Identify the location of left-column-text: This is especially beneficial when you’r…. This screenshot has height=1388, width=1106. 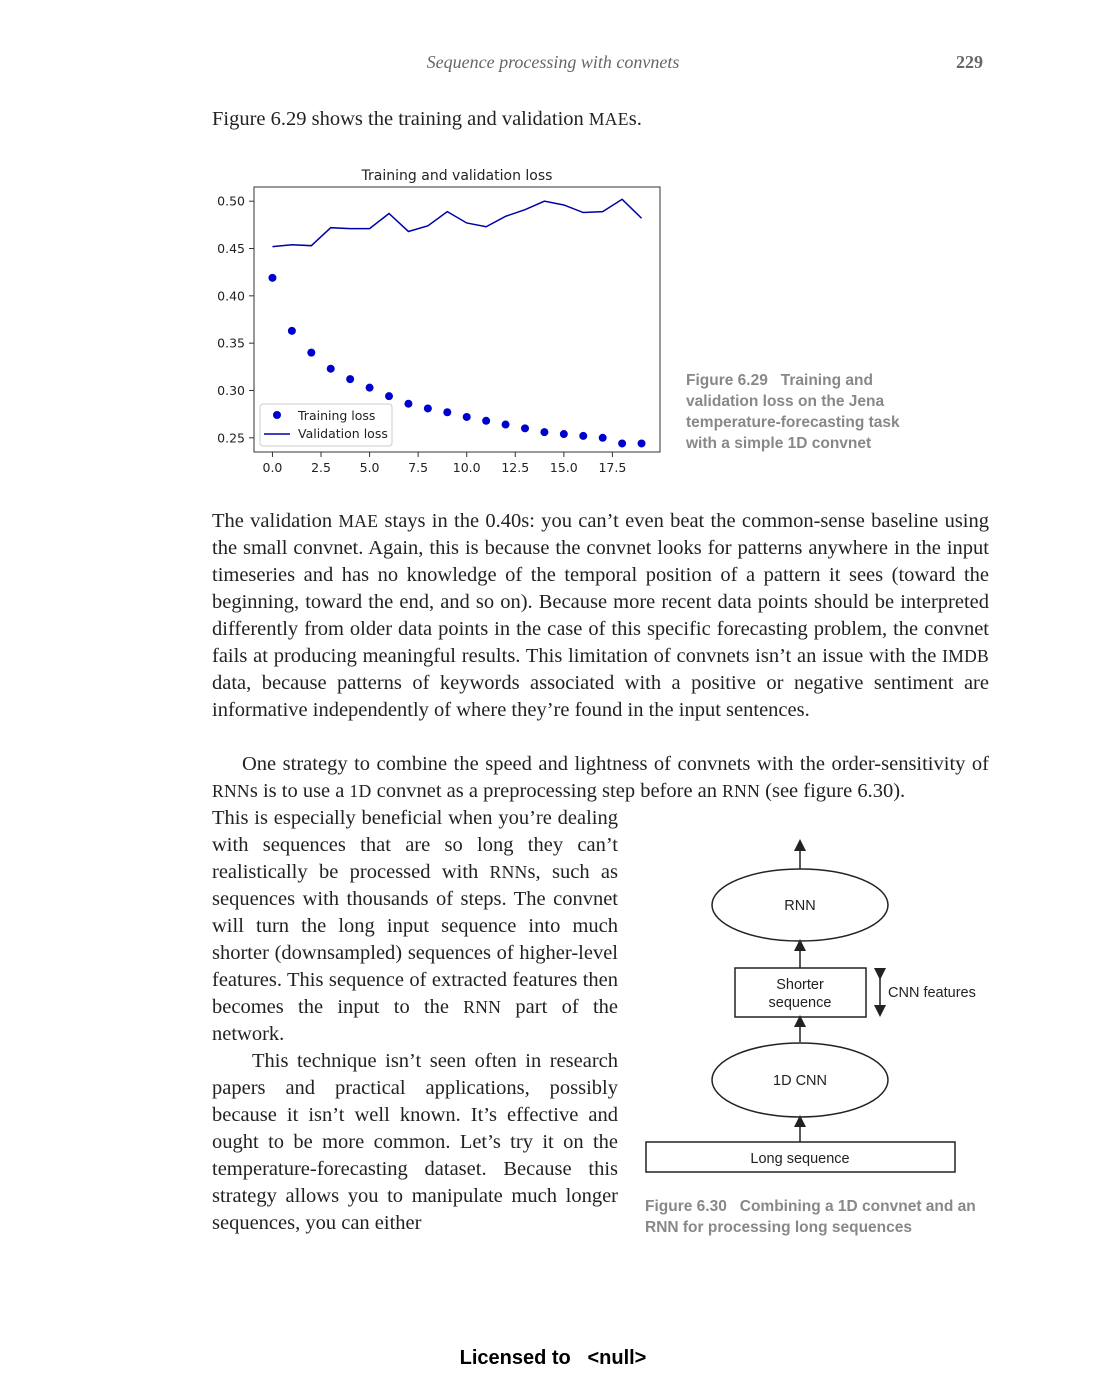
(415, 1021).